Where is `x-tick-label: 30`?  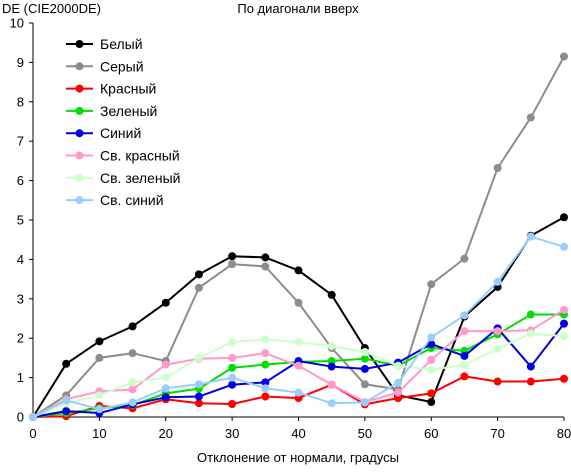 x-tick-label: 30 is located at coordinates (232, 433).